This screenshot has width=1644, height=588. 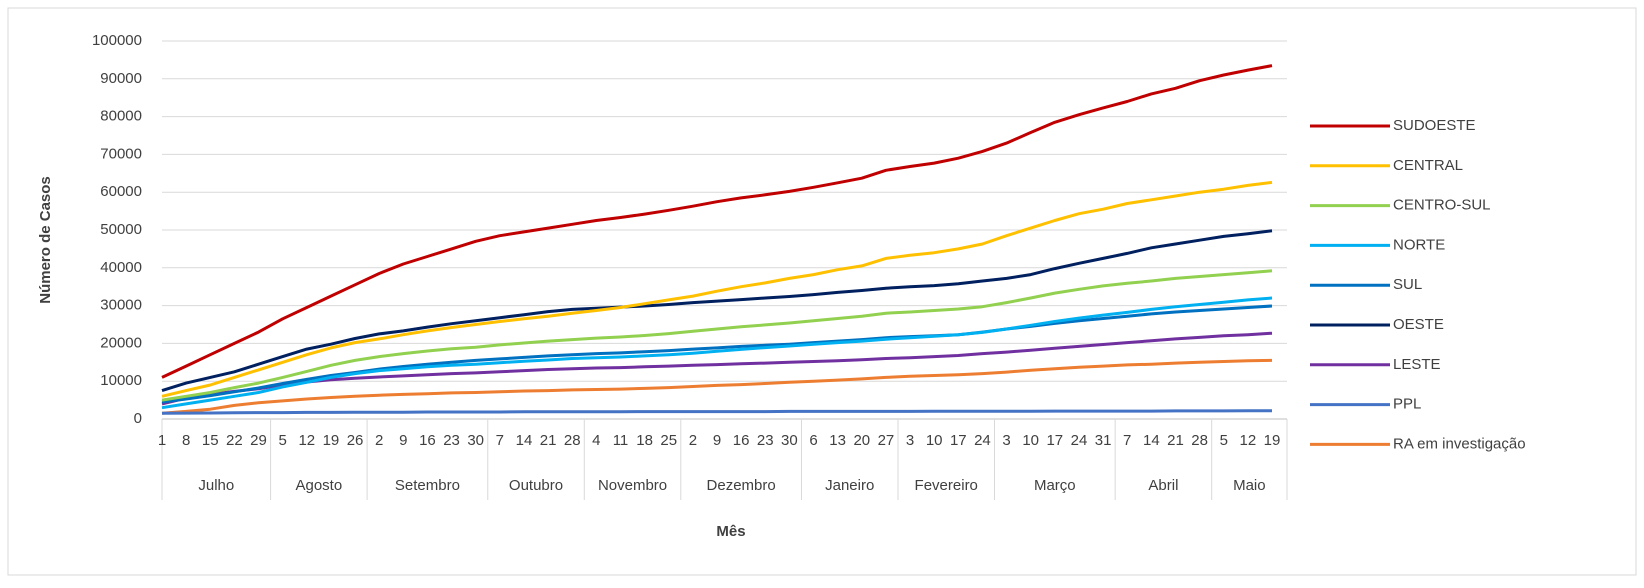 I want to click on x-tick-label: 25, so click(x=668, y=440).